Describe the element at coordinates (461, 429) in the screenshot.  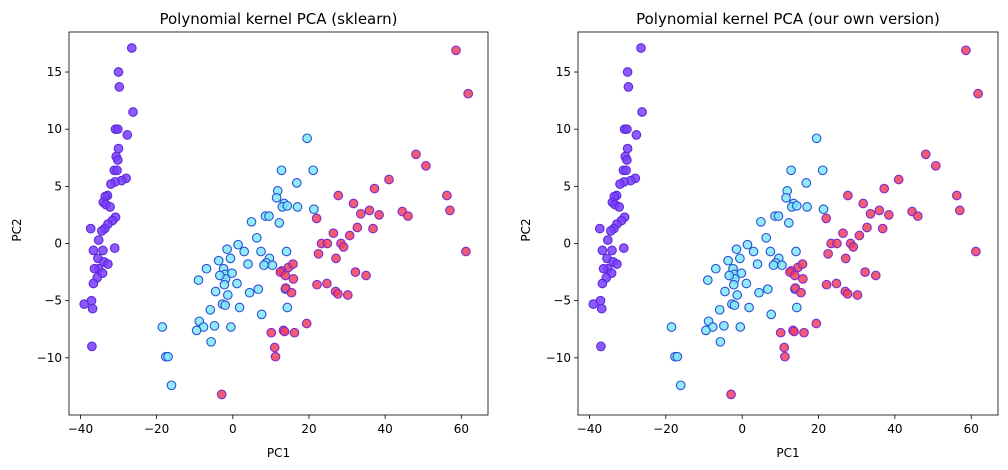
I see `x-tick-label: 60` at that location.